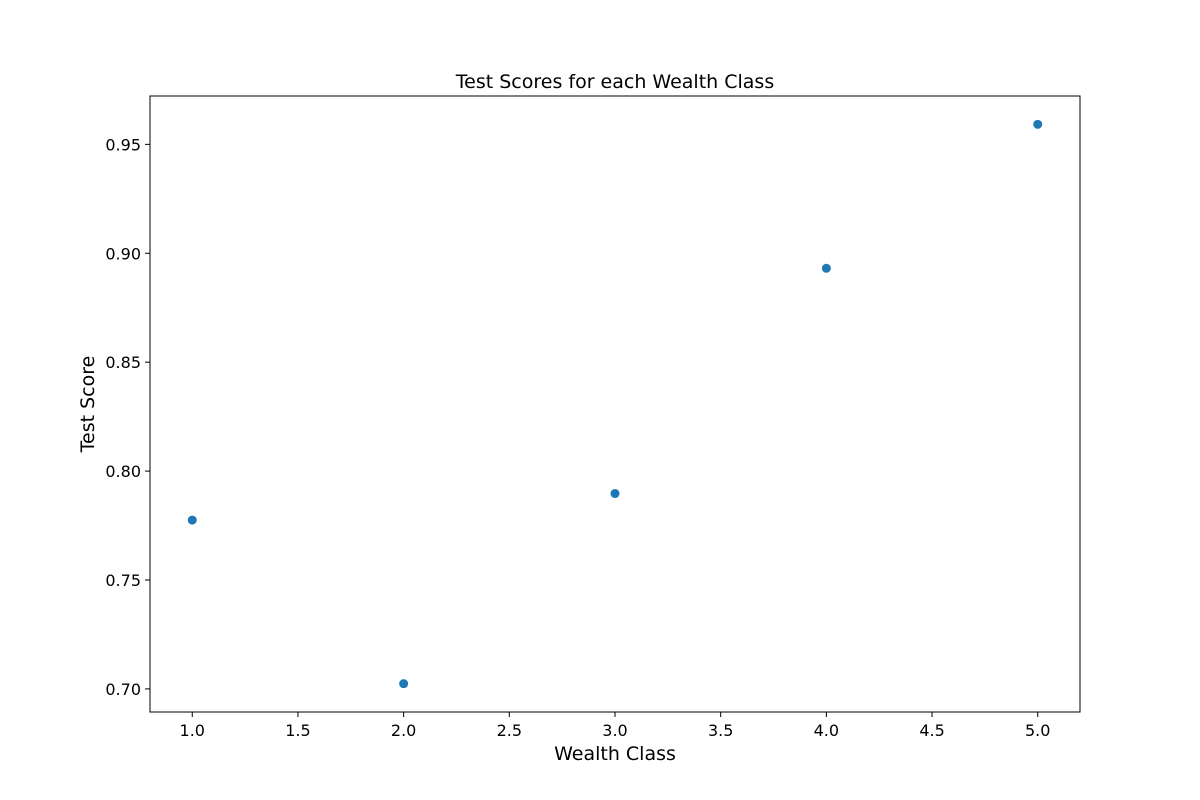 The height and width of the screenshot is (800, 1200). Describe the element at coordinates (931, 730) in the screenshot. I see `x-tick-label: 4.5` at that location.